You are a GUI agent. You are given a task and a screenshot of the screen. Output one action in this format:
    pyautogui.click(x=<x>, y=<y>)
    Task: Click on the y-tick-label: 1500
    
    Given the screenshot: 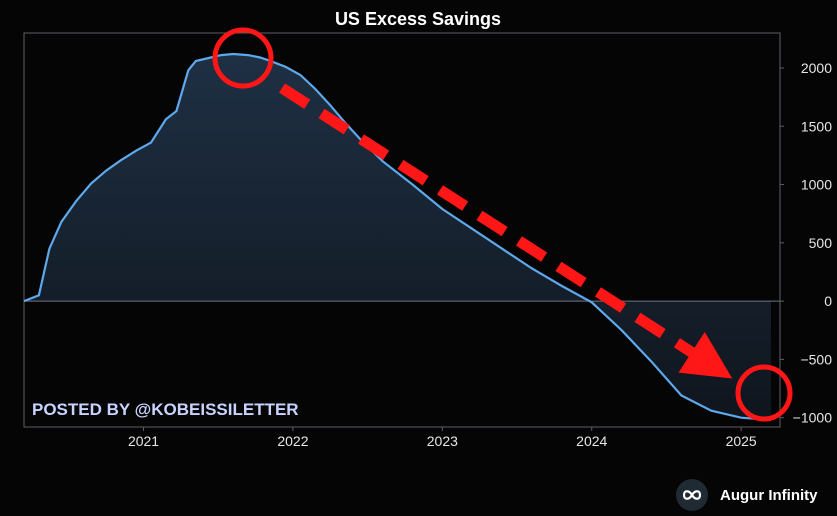 What is the action you would take?
    pyautogui.click(x=816, y=126)
    